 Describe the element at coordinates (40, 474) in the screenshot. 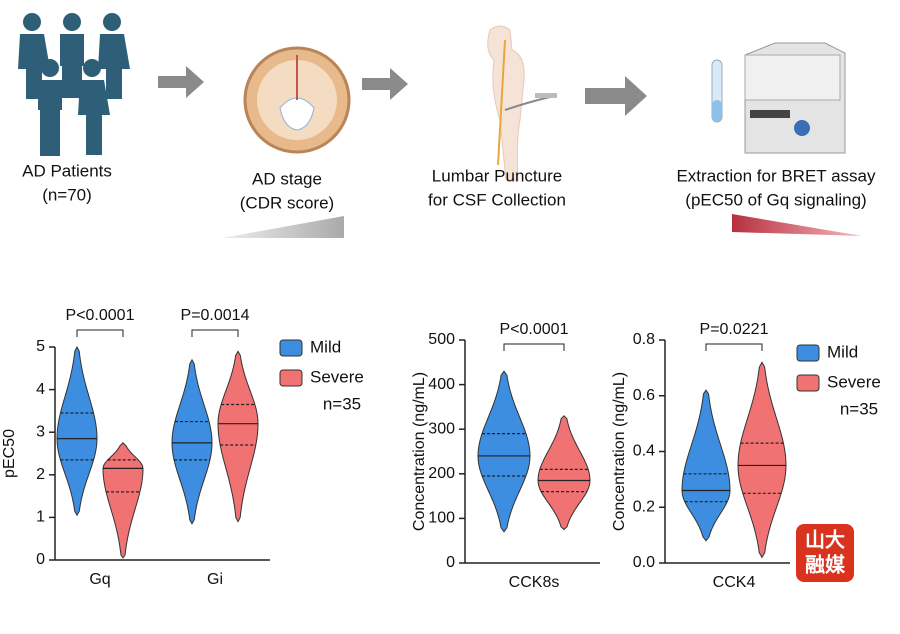

I see `y-tick-label: 2` at that location.